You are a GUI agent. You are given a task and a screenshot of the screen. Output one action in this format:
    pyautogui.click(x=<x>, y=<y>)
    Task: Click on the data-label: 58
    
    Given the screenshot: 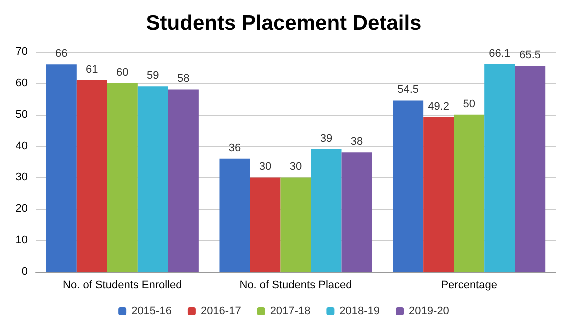 What is the action you would take?
    pyautogui.click(x=184, y=79)
    